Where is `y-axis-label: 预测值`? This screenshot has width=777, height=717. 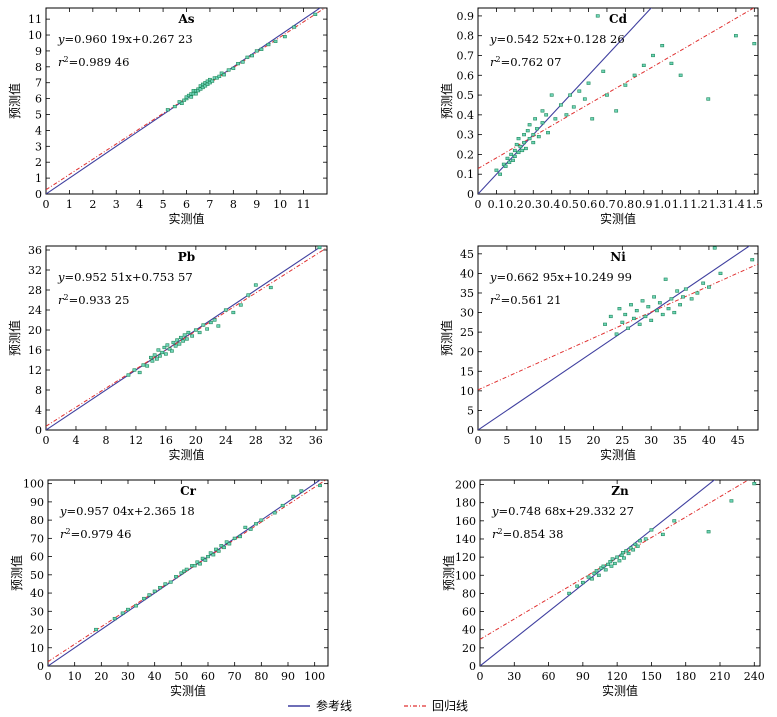 y-axis-label: 预测值 is located at coordinates (14, 101).